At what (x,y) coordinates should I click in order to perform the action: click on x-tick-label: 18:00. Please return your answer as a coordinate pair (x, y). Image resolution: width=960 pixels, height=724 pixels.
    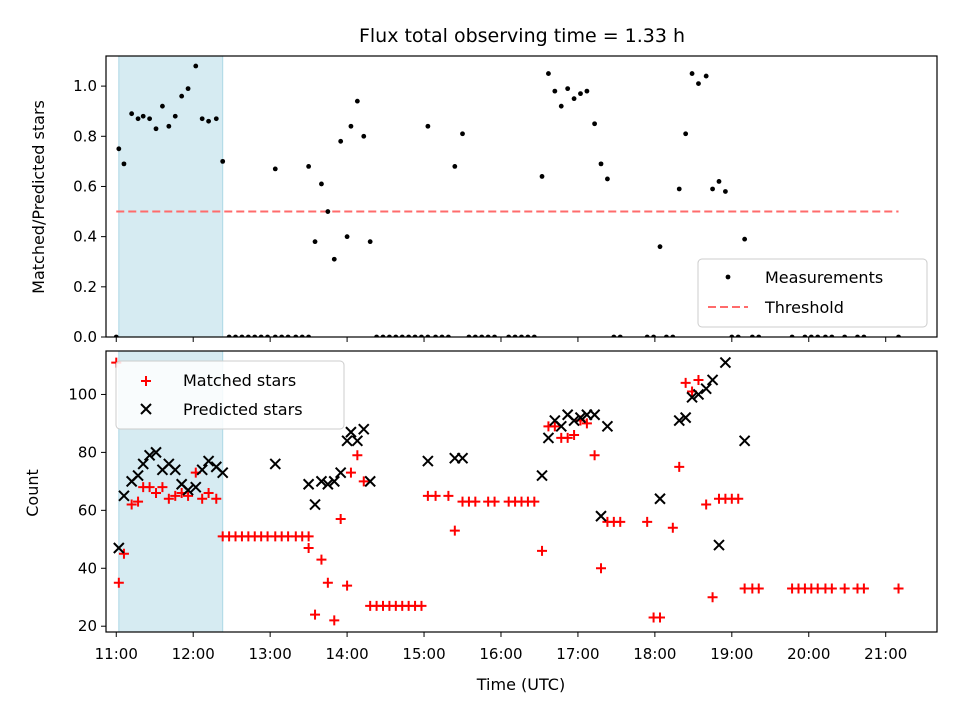
    Looking at the image, I should click on (654, 654).